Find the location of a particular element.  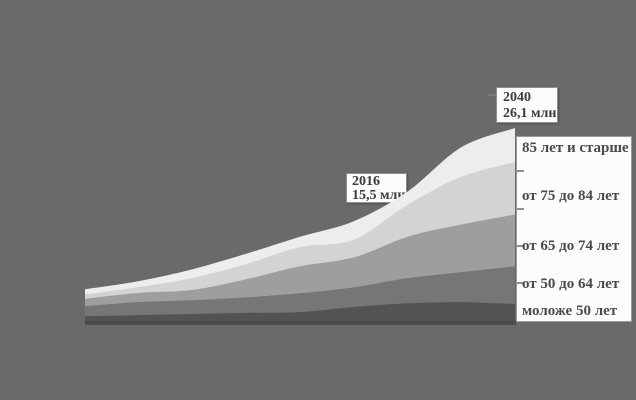

annotation-2040-leader-dash is located at coordinates (492, 95).